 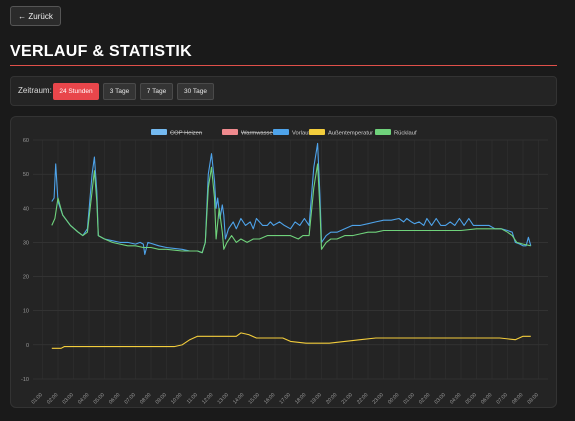 I want to click on range-label: Zeitraum:, so click(x=35, y=90).